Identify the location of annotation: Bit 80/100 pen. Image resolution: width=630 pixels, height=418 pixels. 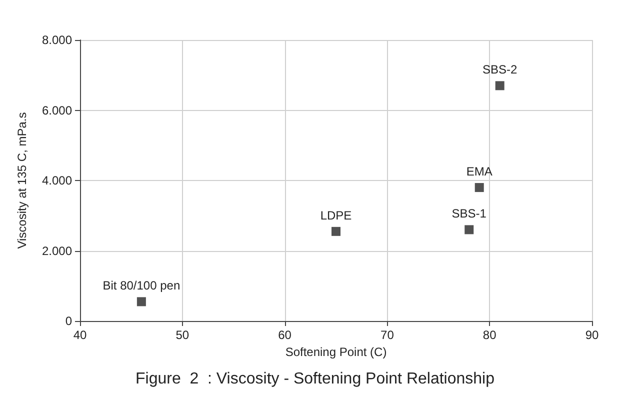
(141, 285).